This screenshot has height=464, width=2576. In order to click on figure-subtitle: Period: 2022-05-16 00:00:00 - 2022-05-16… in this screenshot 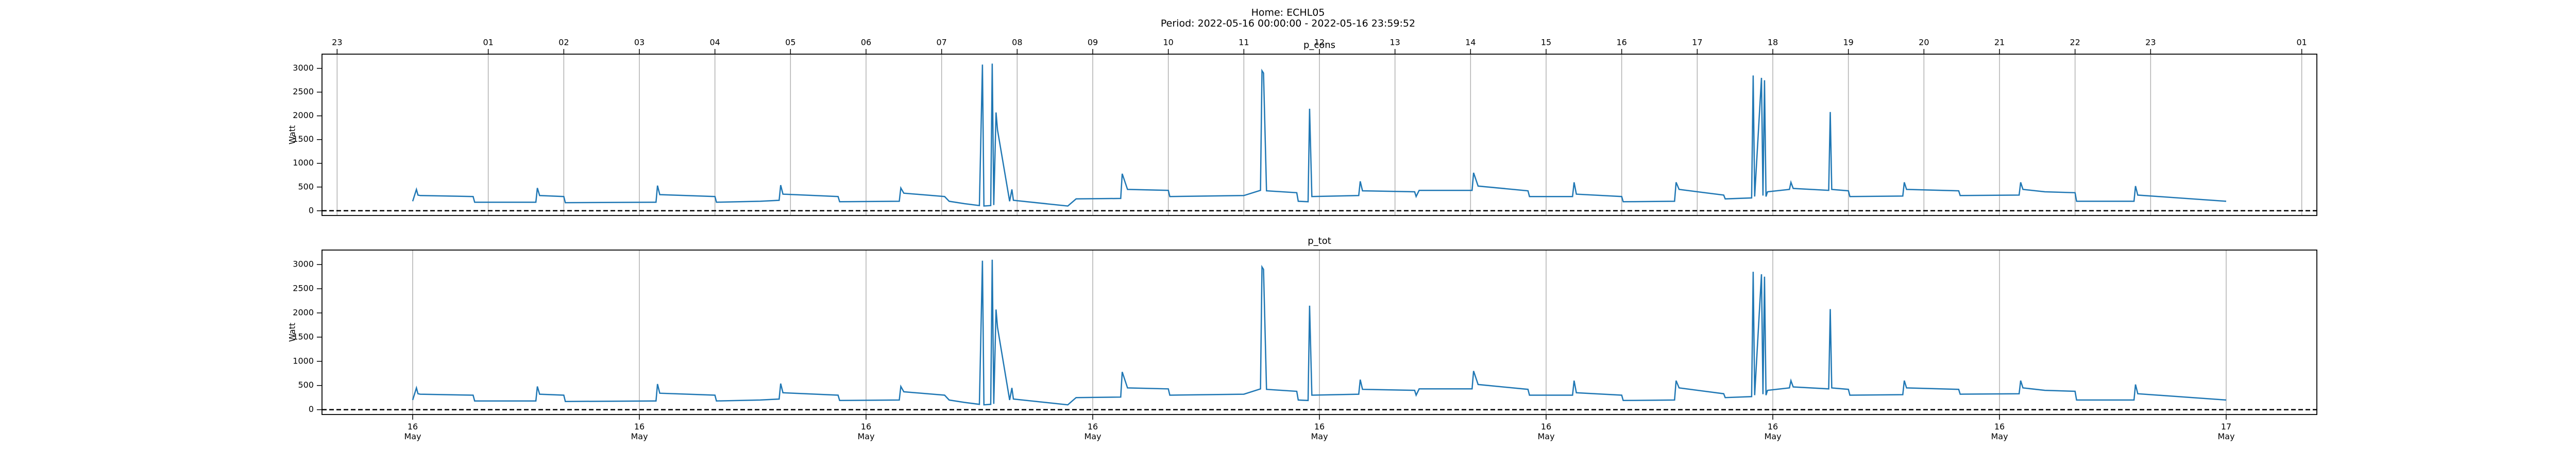, I will do `click(1288, 24)`.